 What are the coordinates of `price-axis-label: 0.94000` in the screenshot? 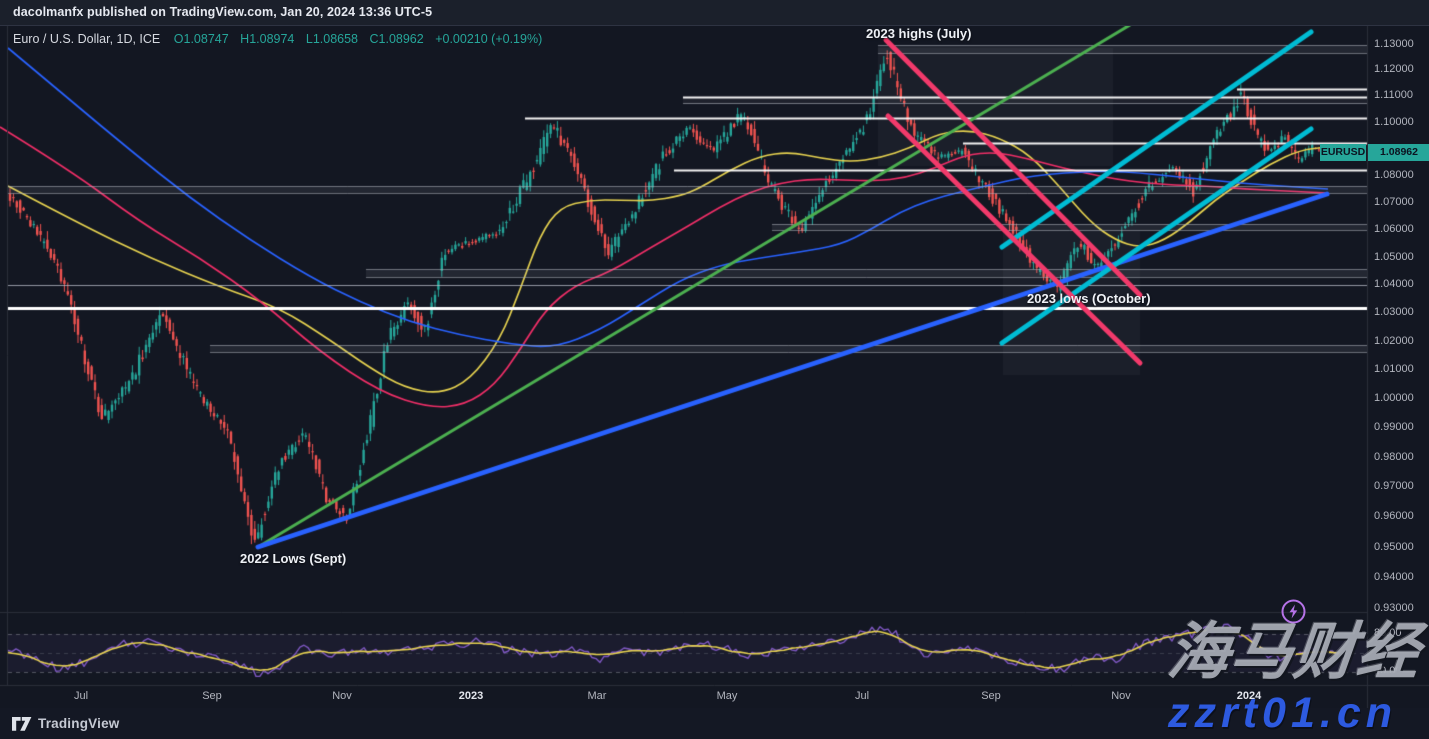 It's located at (1394, 577).